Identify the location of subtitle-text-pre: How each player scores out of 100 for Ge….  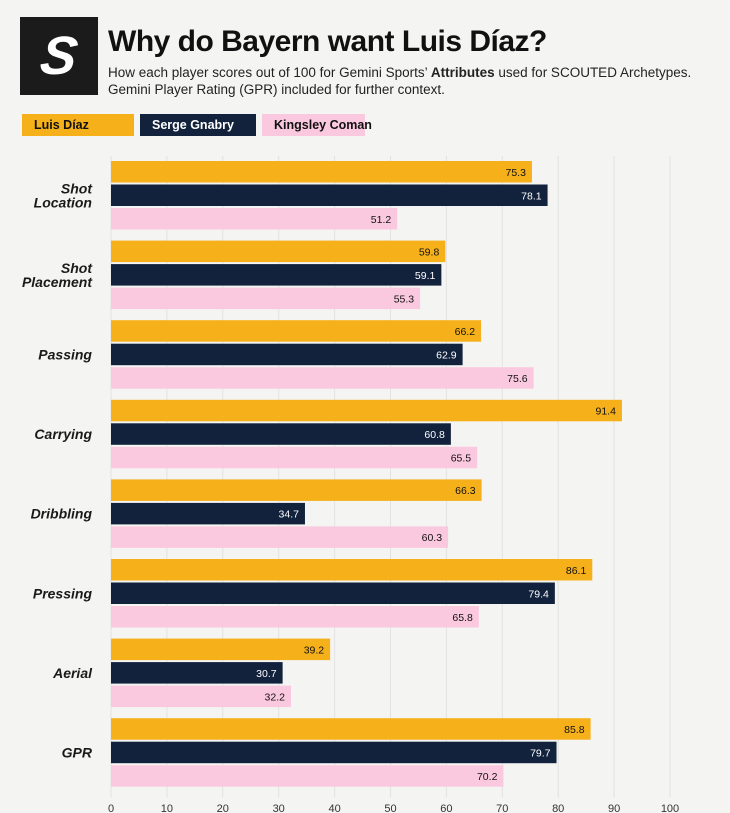
(269, 72).